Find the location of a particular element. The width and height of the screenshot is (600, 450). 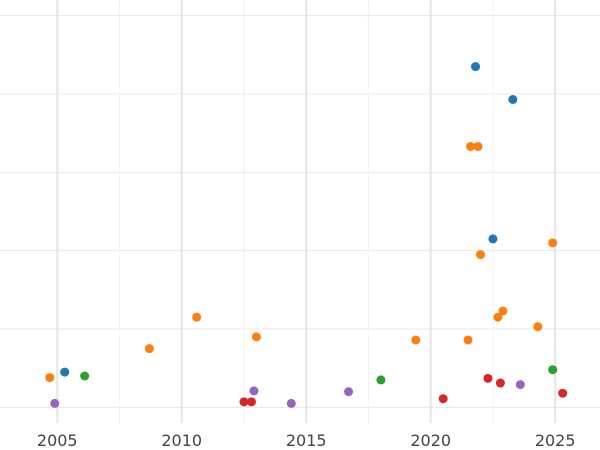

x-tick-labels: 2005 2010 2015 2020 2025 is located at coordinates (306, 440).